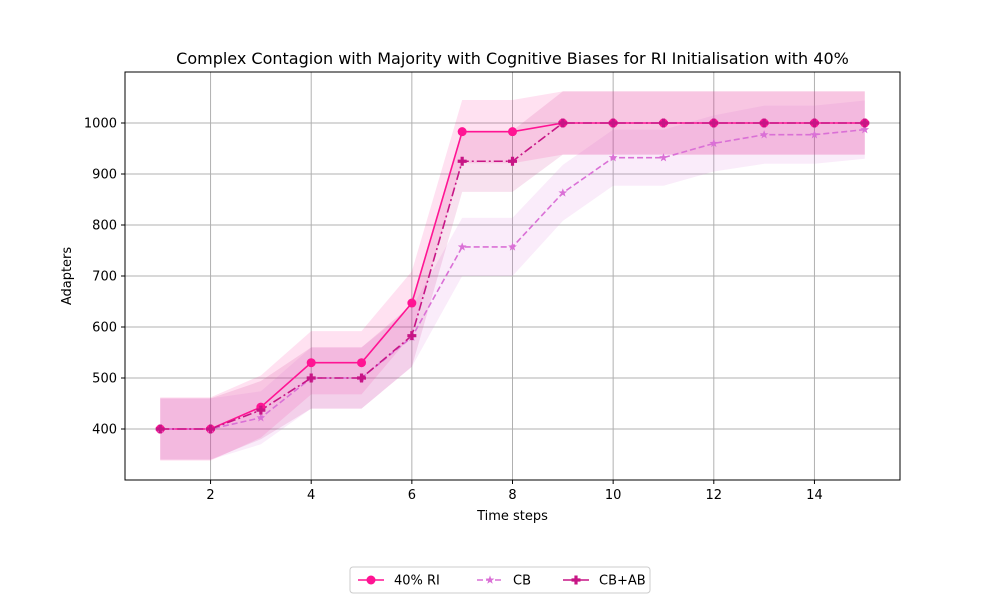 Image resolution: width=1000 pixels, height=600 pixels. Describe the element at coordinates (490, 579) in the screenshot. I see `legend-marker-cb` at that location.